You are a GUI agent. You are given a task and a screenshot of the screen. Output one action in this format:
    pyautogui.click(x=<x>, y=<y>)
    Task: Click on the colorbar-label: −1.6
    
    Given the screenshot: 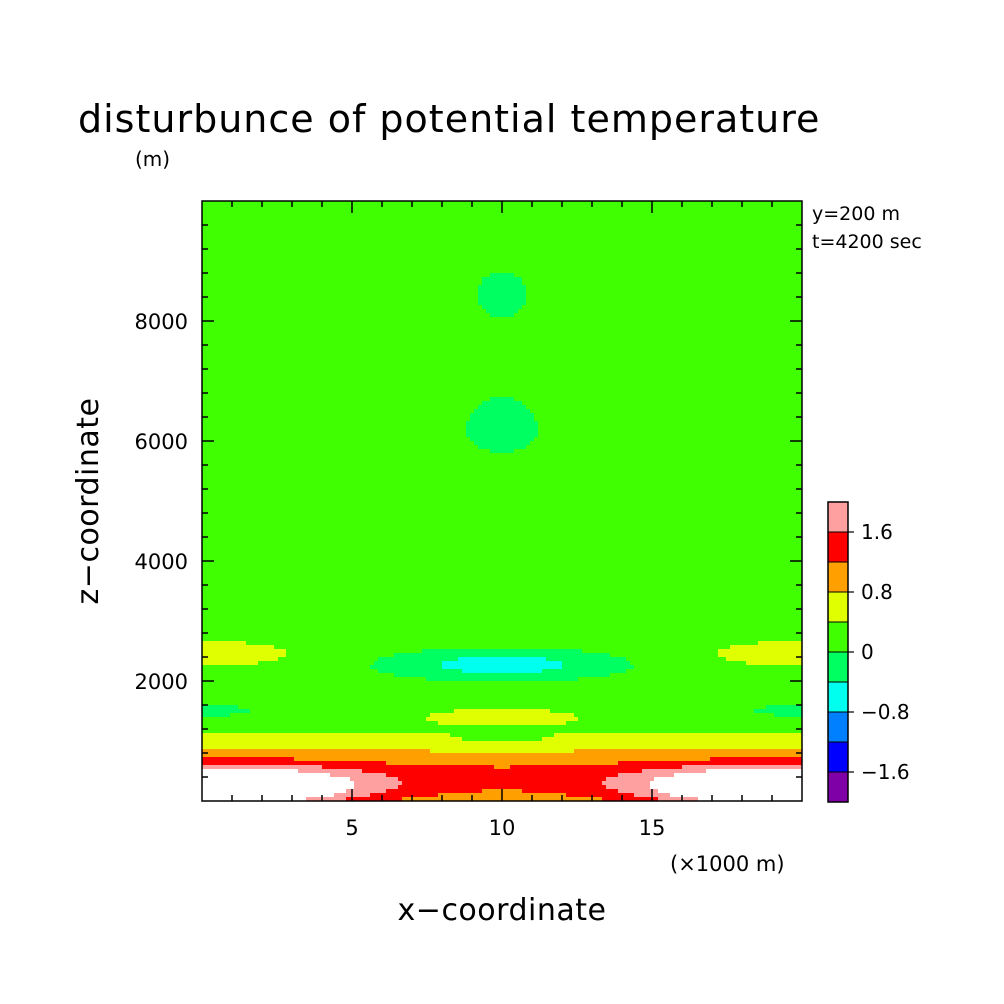 What is the action you would take?
    pyautogui.click(x=885, y=772)
    